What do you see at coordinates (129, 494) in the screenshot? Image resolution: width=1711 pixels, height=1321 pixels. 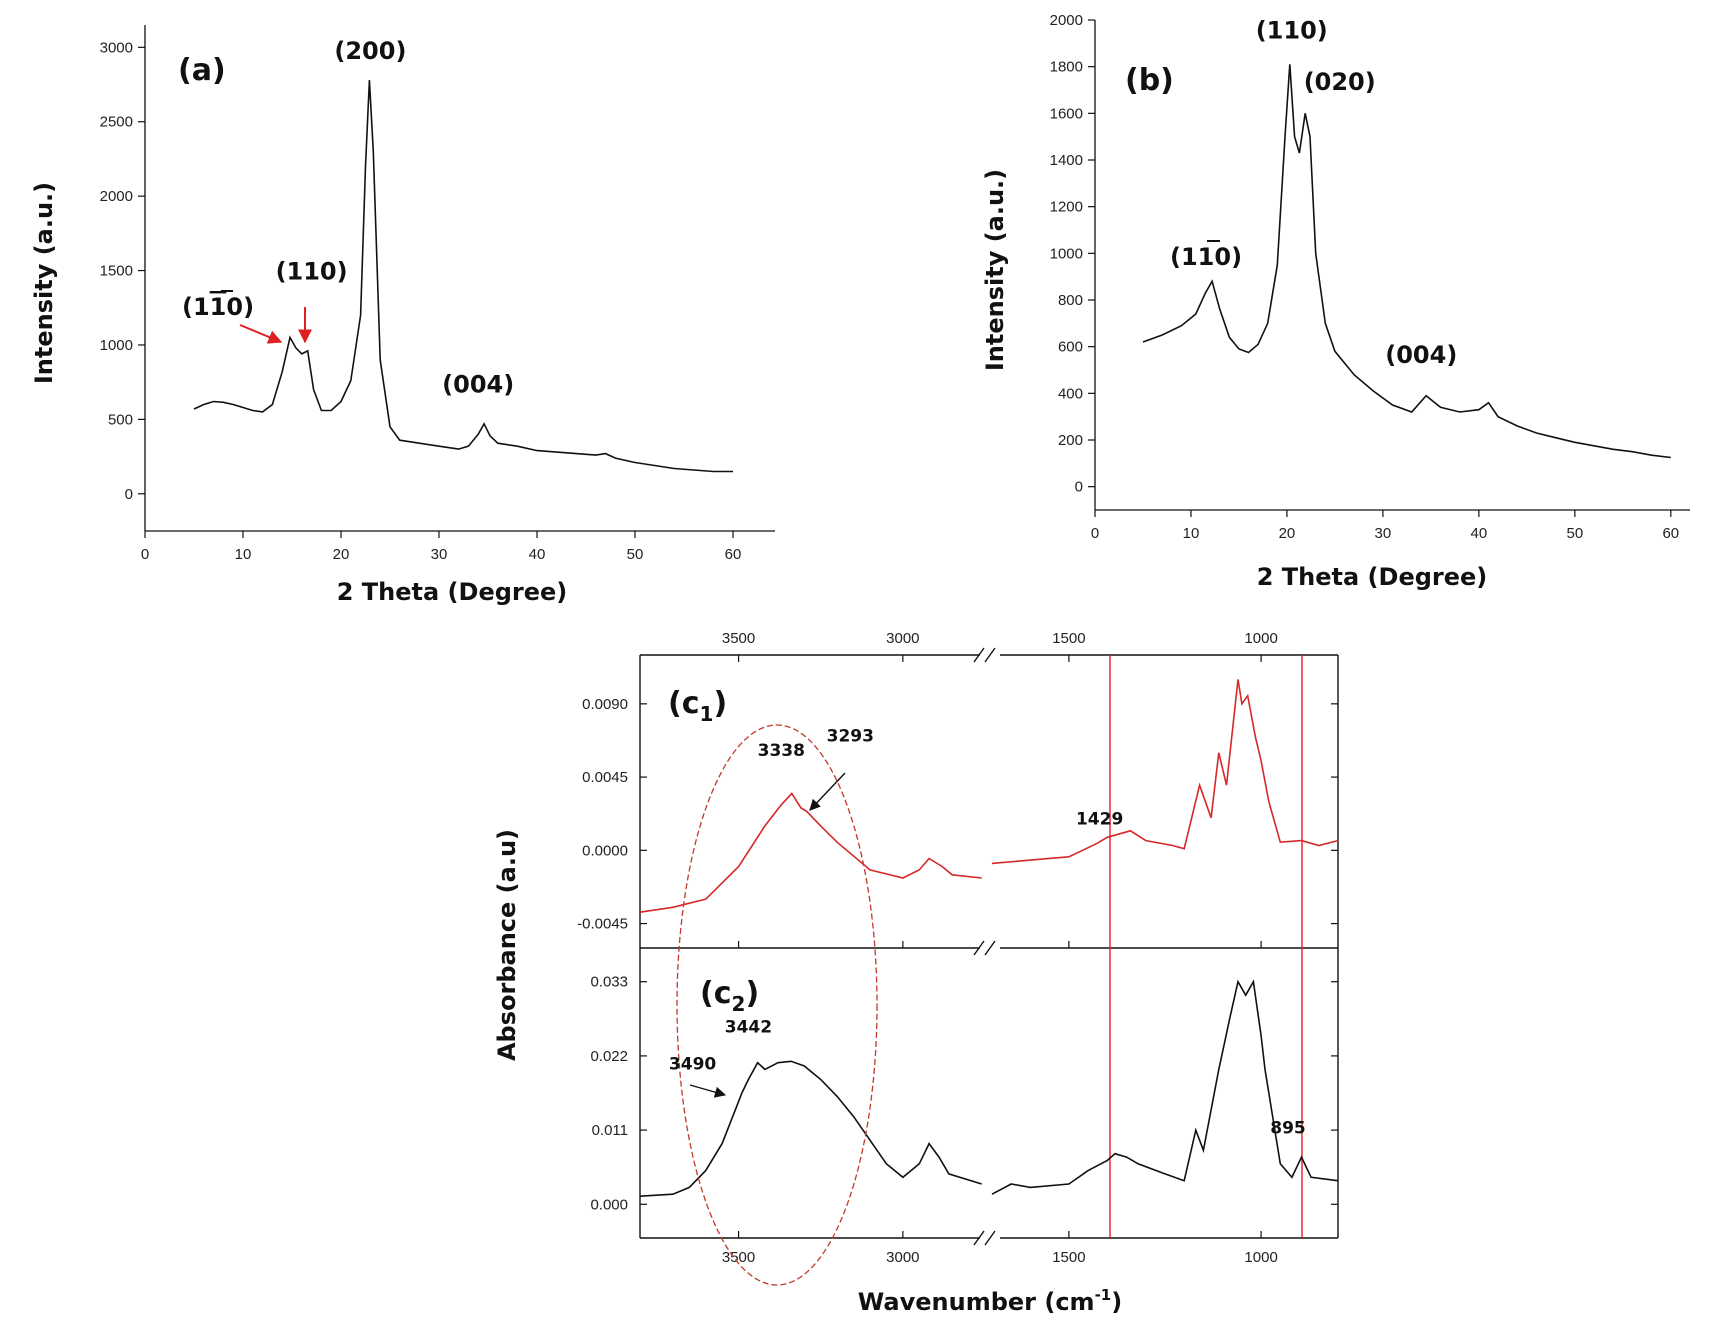 I see `chart-a-ytick-label-0: 0` at bounding box center [129, 494].